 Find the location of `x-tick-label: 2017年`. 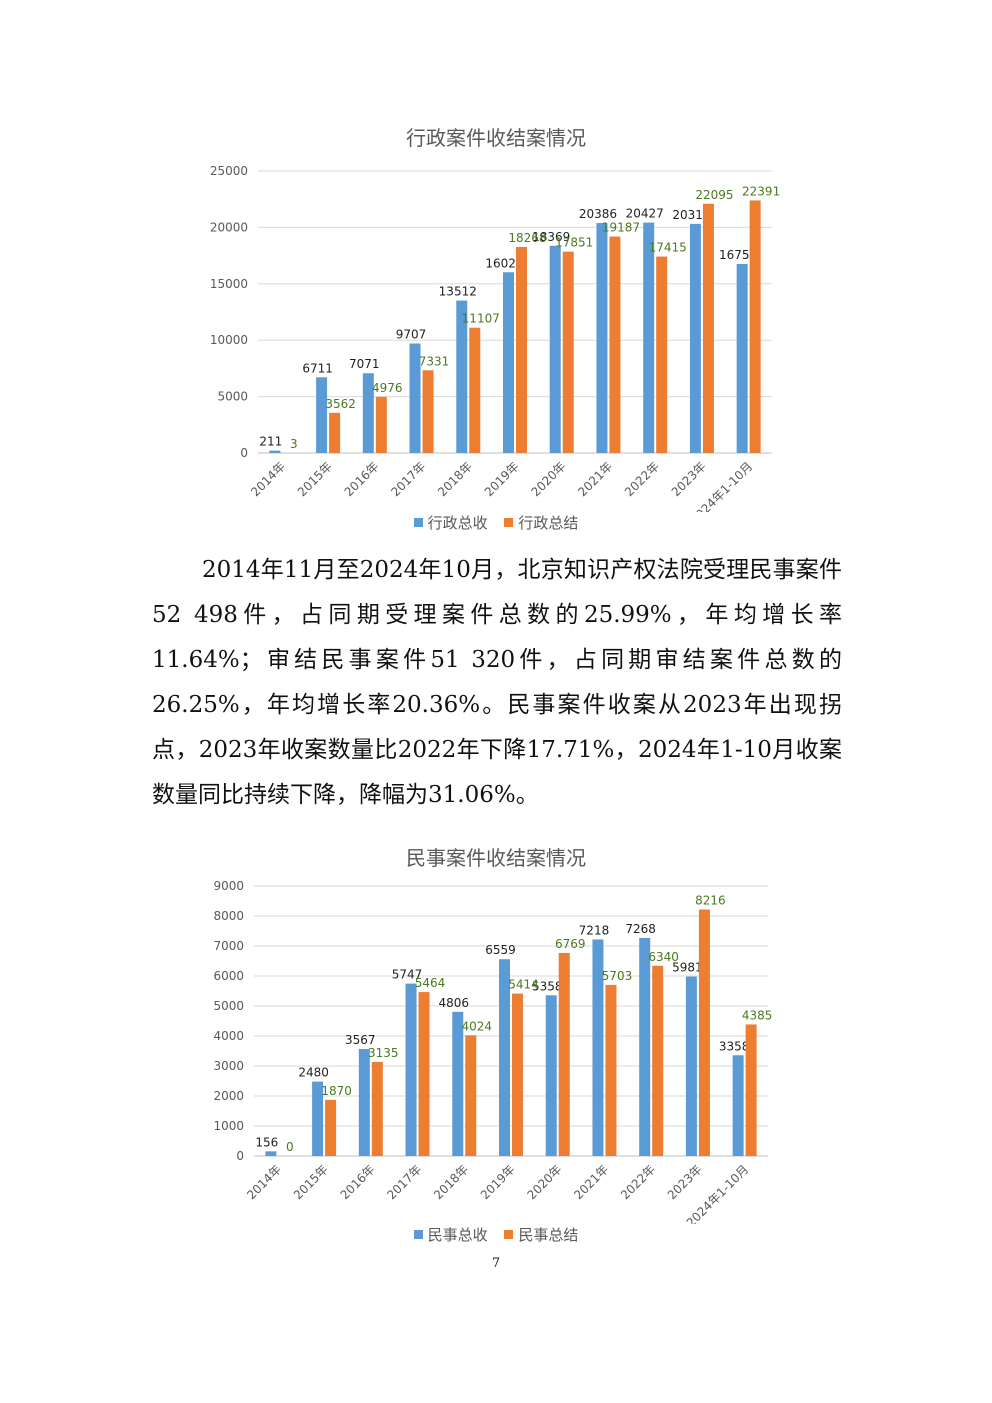

x-tick-label: 2017年 is located at coordinates (408, 479).